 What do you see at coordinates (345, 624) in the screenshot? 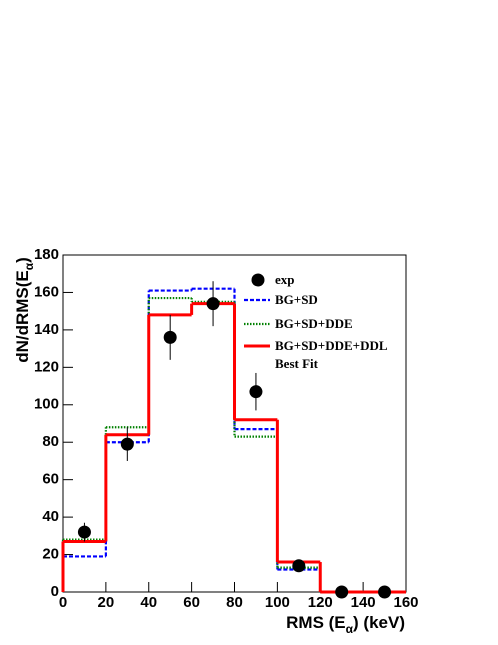
I see `x-axis-label: RMS (Eα) (keV)` at bounding box center [345, 624].